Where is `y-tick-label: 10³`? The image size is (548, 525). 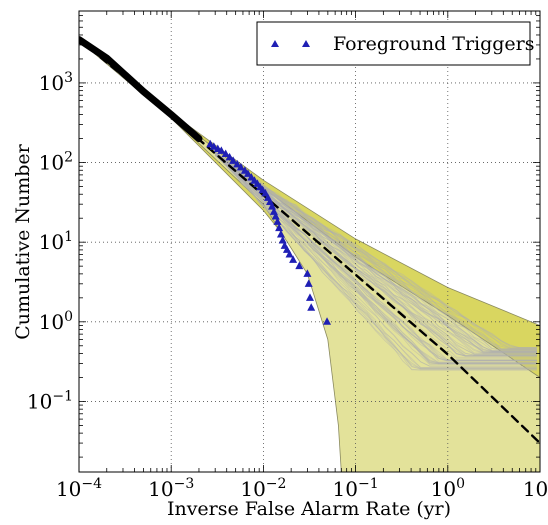
y-tick-label: 10³ is located at coordinates (56, 82).